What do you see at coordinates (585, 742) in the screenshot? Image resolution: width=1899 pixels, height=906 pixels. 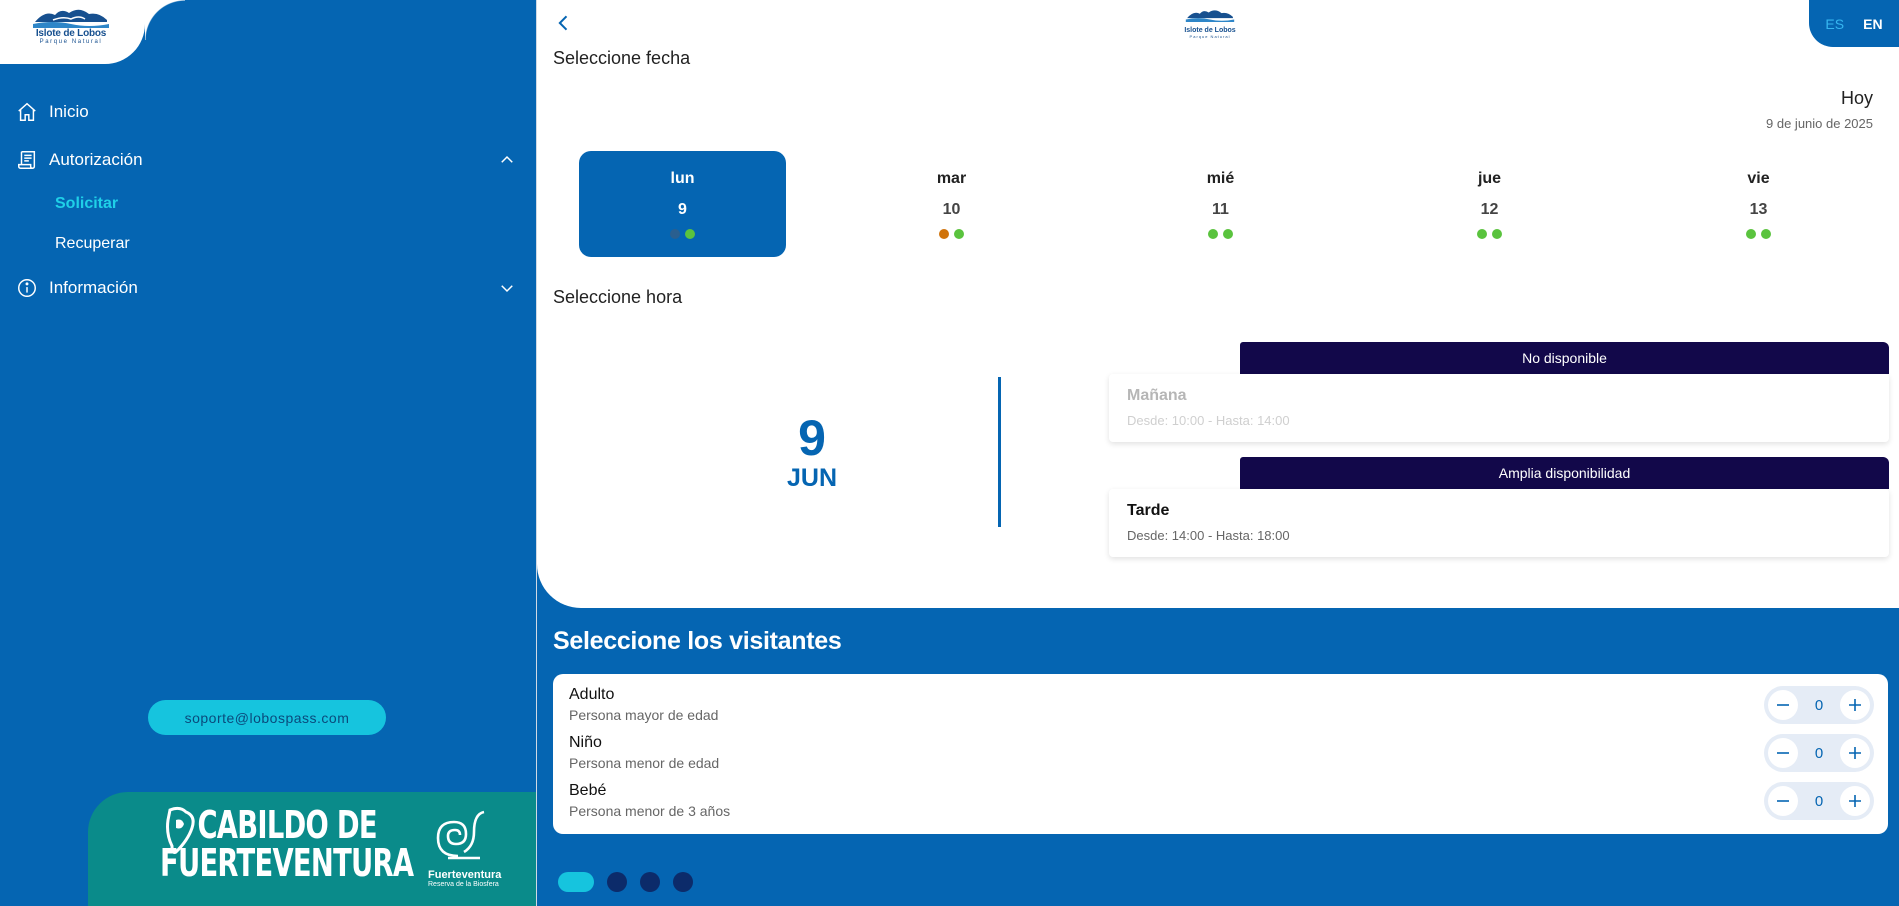 I see `visitor-type: Niño` at bounding box center [585, 742].